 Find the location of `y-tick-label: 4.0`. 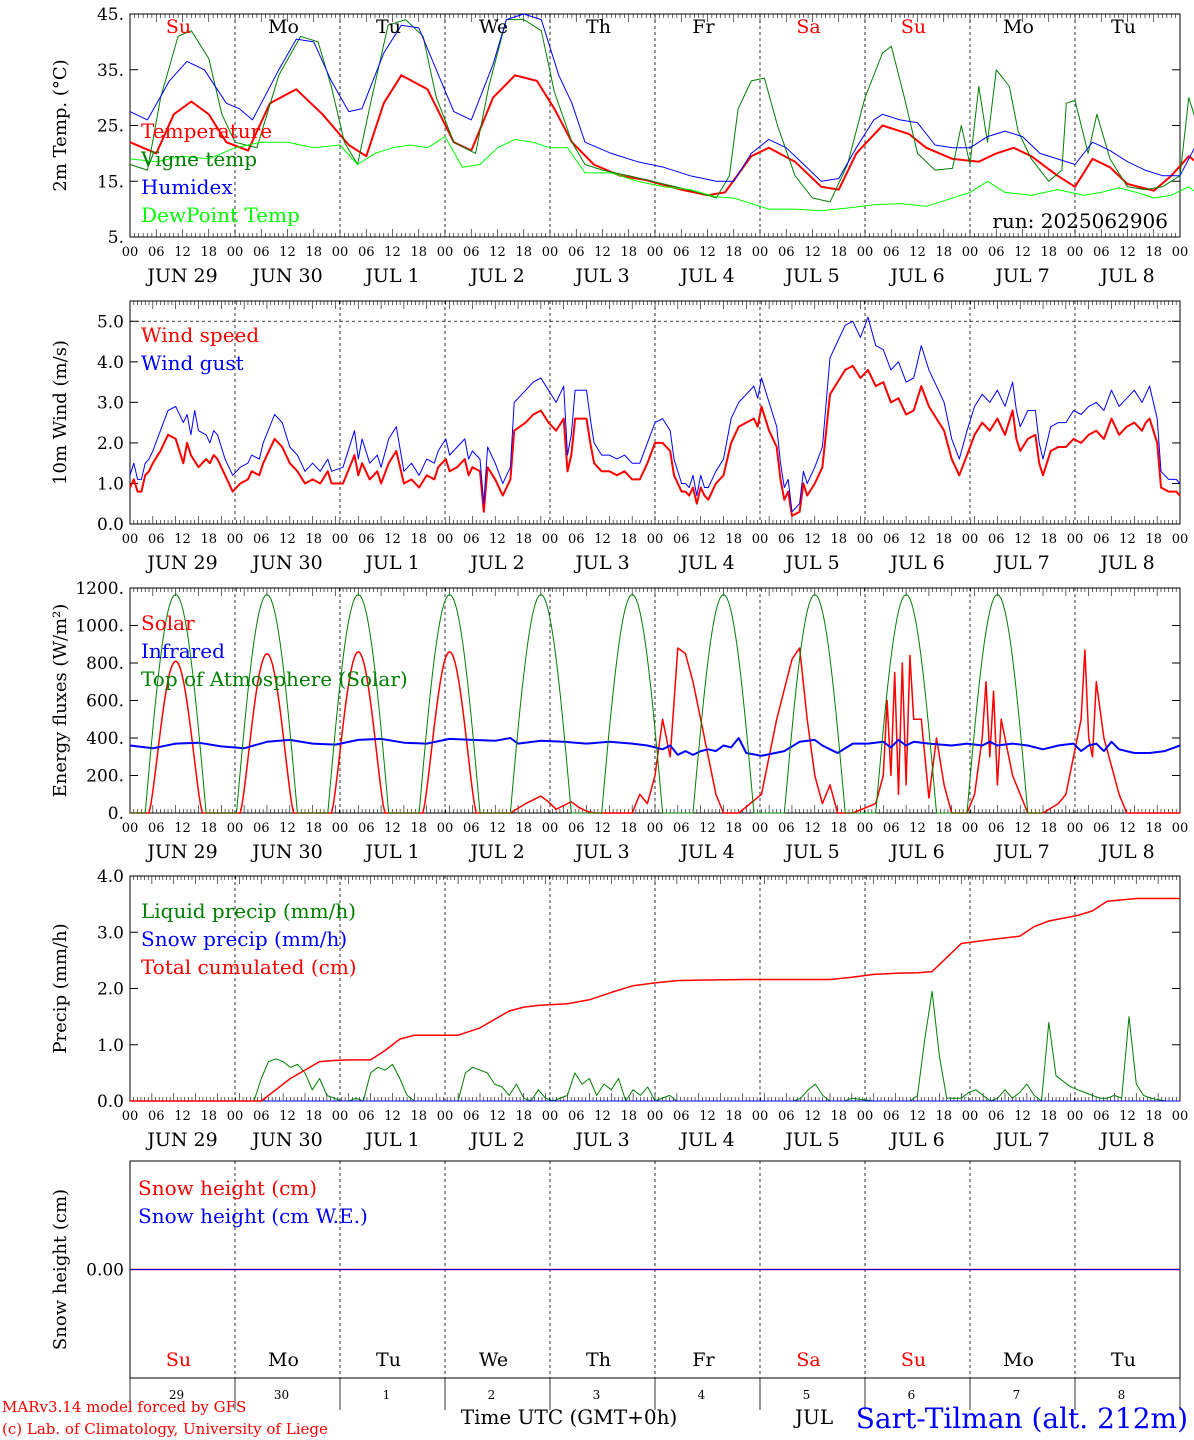

y-tick-label: 4.0 is located at coordinates (110, 877).